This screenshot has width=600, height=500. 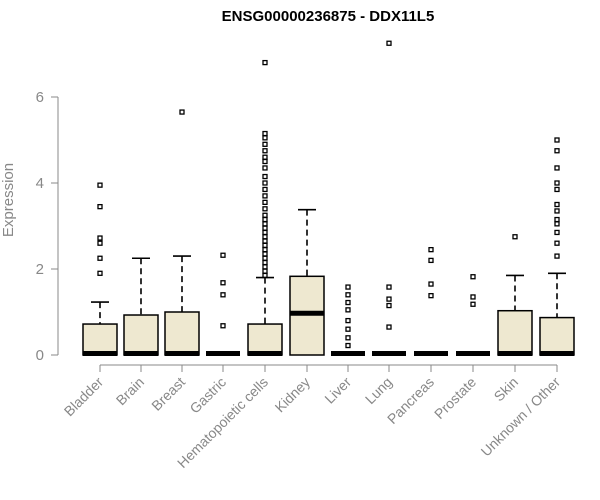 I want to click on x-tick-label: Bladder, so click(x=84, y=397).